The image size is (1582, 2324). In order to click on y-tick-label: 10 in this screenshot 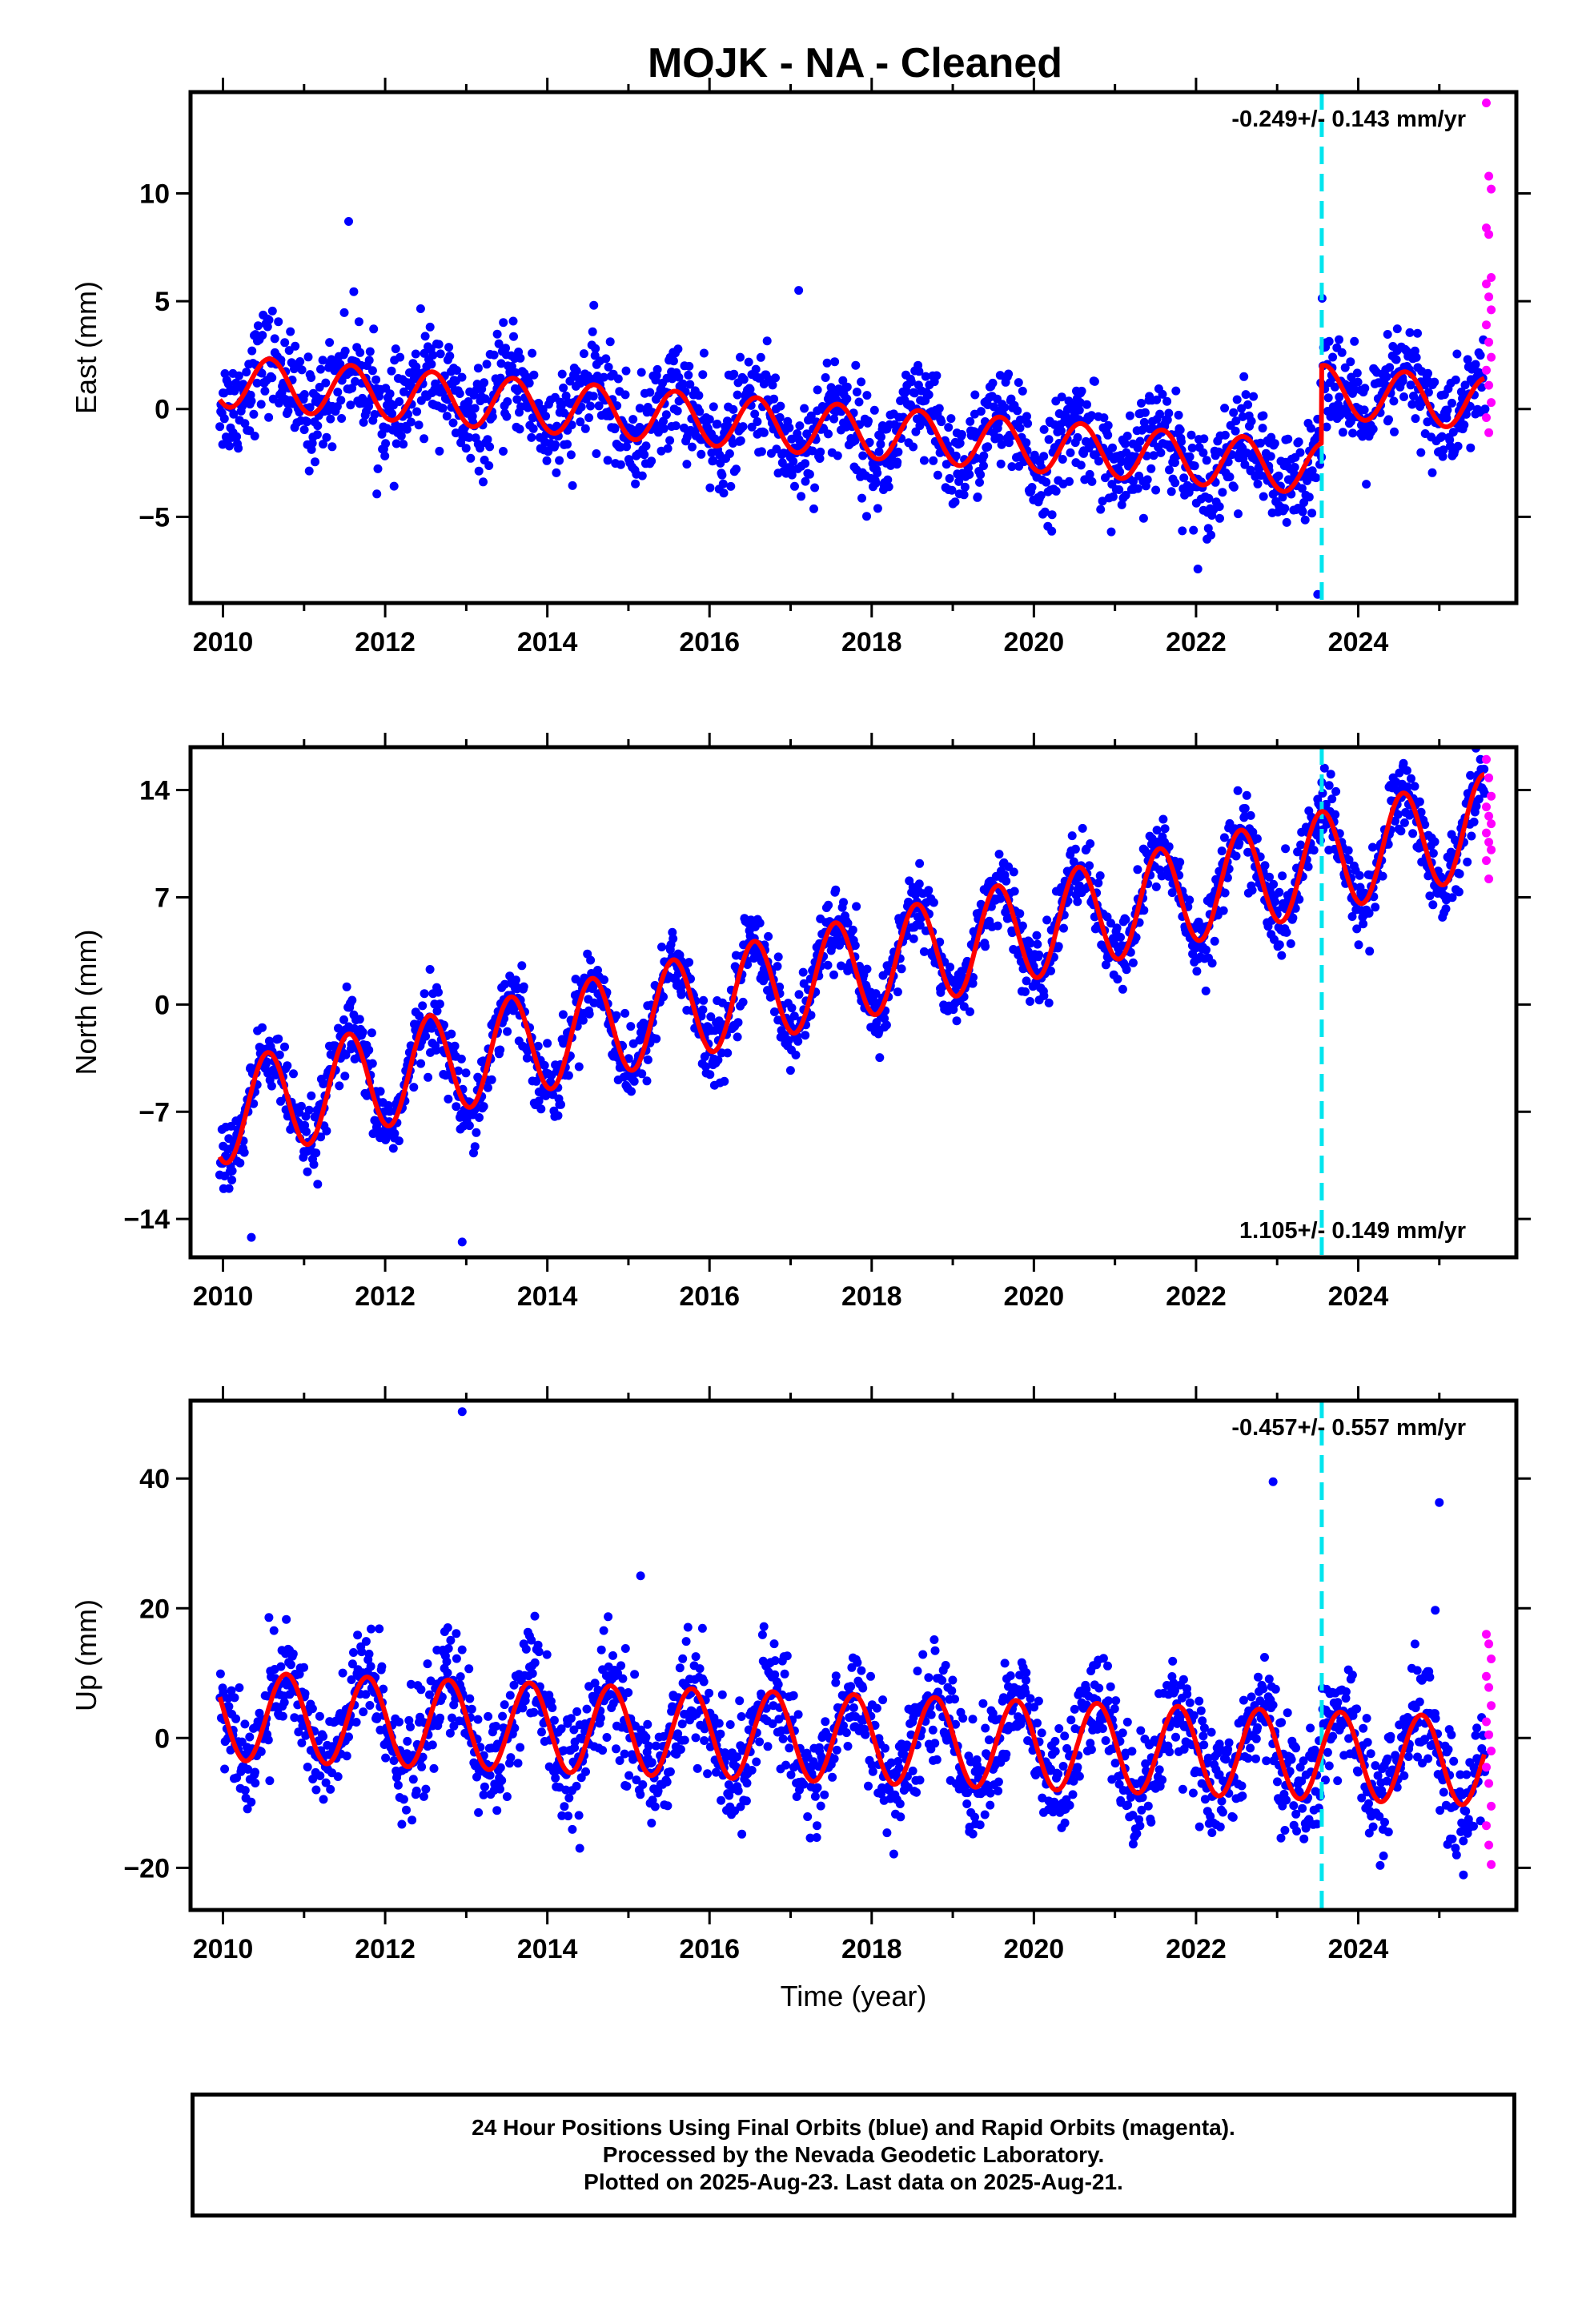, I will do `click(154, 194)`.